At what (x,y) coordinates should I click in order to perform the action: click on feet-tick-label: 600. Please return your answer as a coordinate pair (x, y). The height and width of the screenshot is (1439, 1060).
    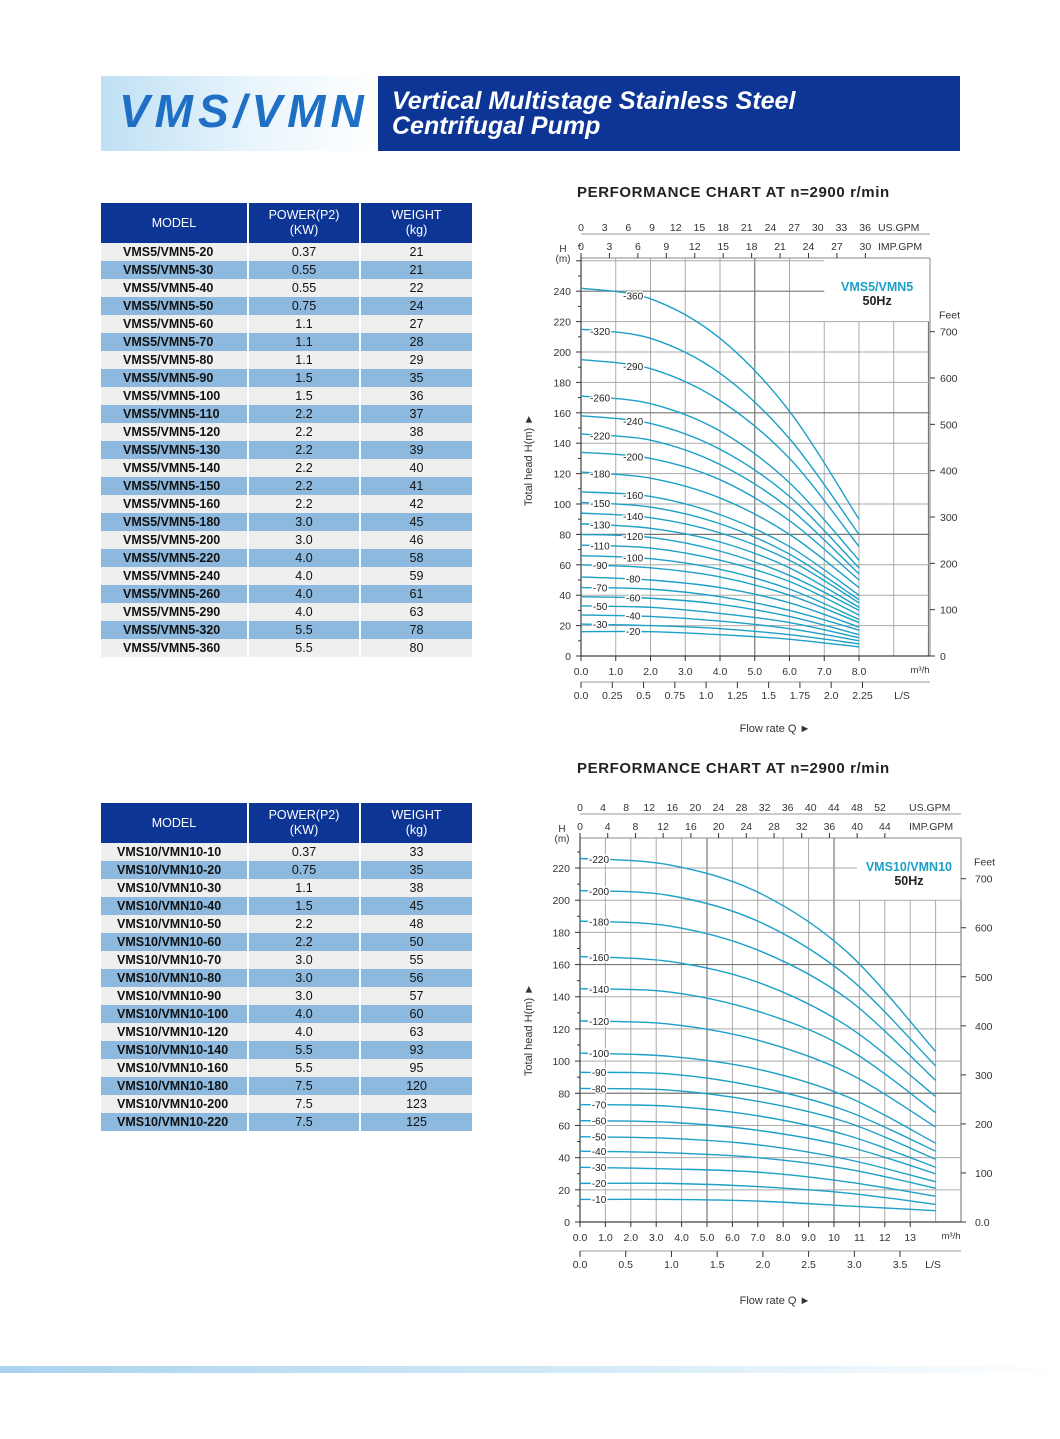
    Looking at the image, I should click on (984, 929).